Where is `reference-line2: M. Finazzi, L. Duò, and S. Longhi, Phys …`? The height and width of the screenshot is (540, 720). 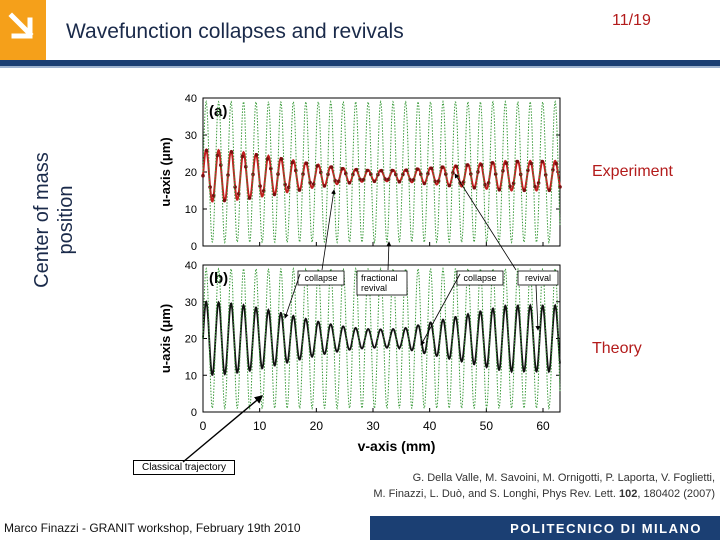
reference-line2: M. Finazzi, L. Duò, and S. Longhi, Phys … is located at coordinates (522, 494).